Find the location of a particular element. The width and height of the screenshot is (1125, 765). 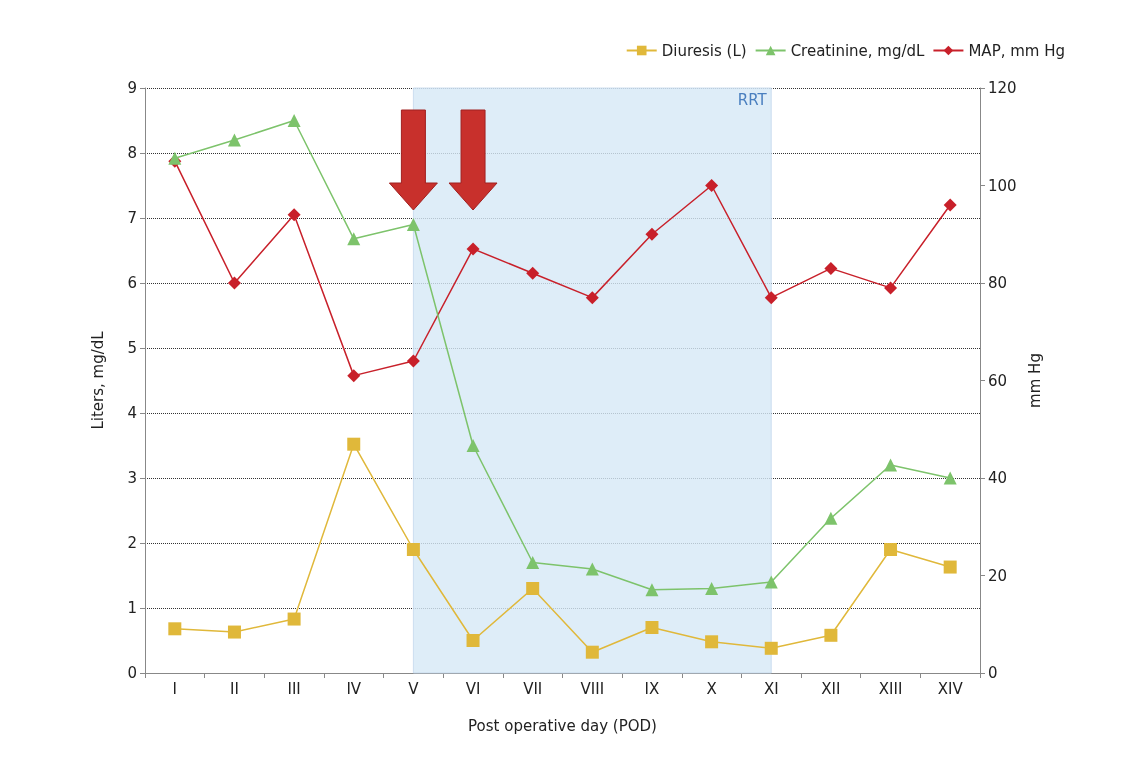

y-tick-label: 1 is located at coordinates (132, 608).